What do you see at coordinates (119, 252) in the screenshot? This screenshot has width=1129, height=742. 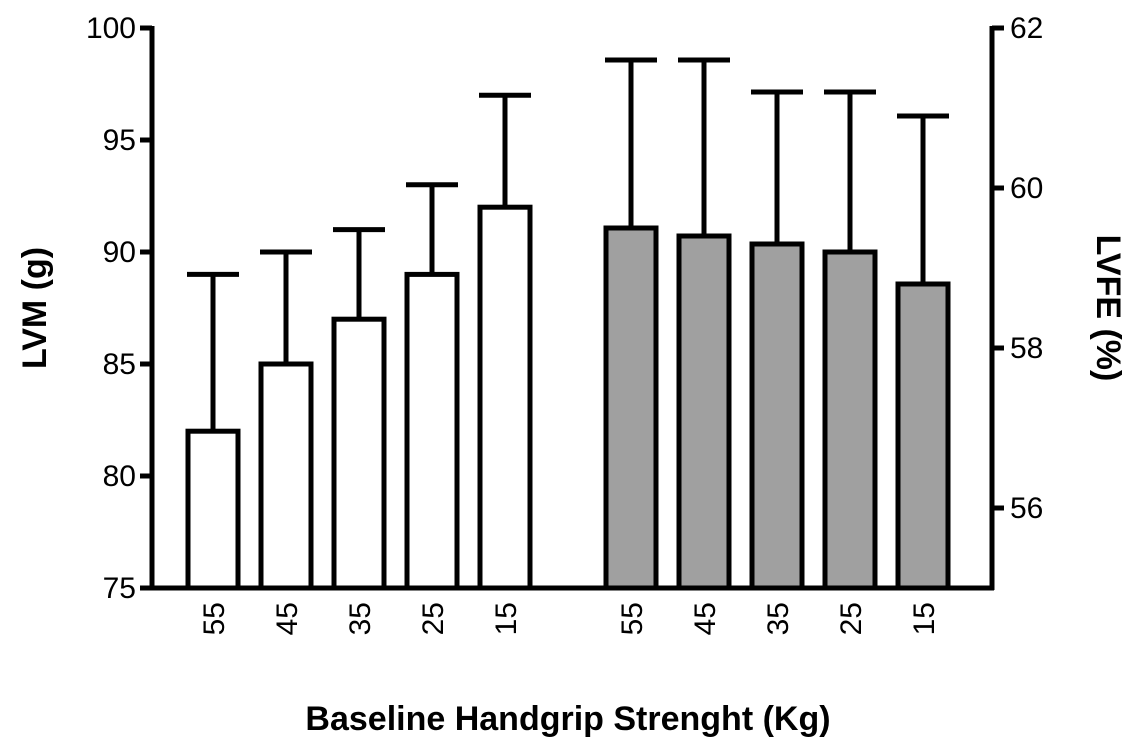 I see `left-tick-label: 90` at bounding box center [119, 252].